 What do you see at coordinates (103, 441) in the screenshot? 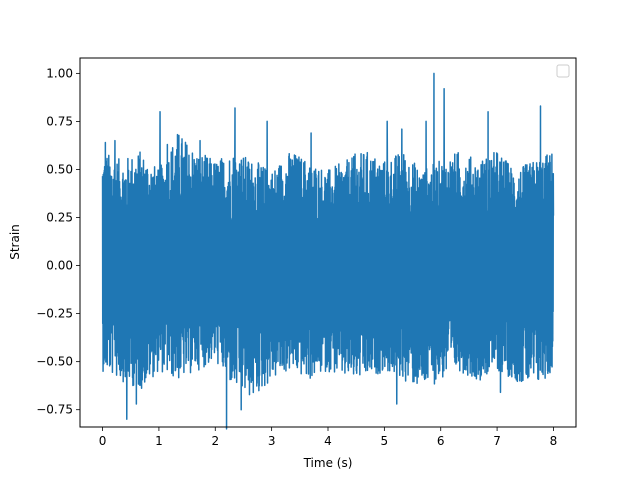
I see `x-tick-label: 0` at bounding box center [103, 441].